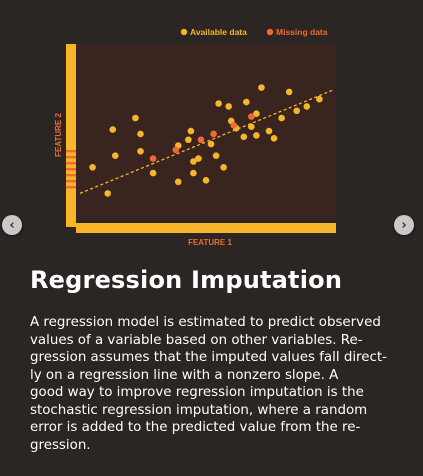 The width and height of the screenshot is (423, 476). I want to click on chevron-right-icon: ›, so click(404, 225).